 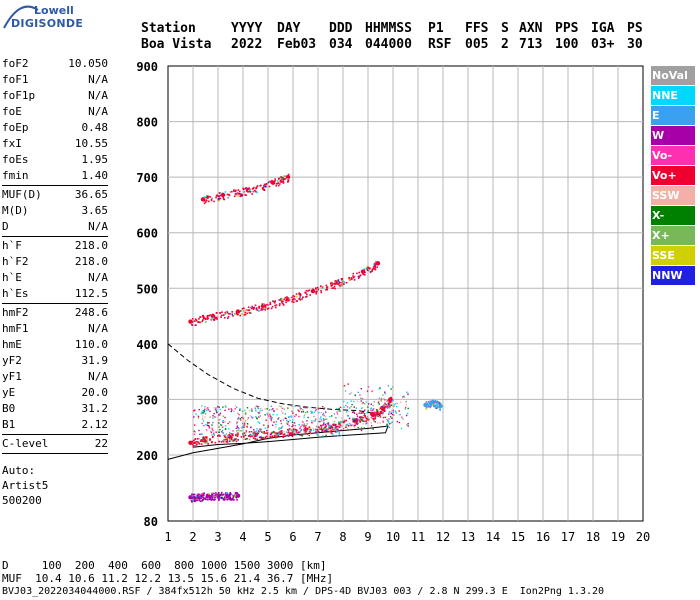 What do you see at coordinates (673, 95) in the screenshot?
I see `legend-item: NNE` at bounding box center [673, 95].